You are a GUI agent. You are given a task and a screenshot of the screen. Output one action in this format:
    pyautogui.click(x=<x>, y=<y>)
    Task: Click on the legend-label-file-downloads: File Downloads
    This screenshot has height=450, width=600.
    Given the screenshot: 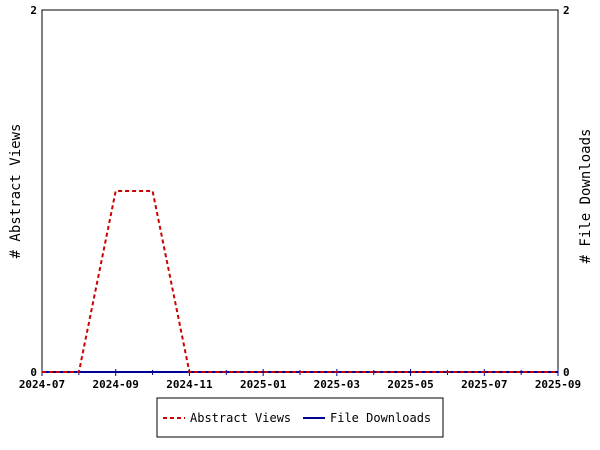 What is the action you would take?
    pyautogui.click(x=380, y=418)
    